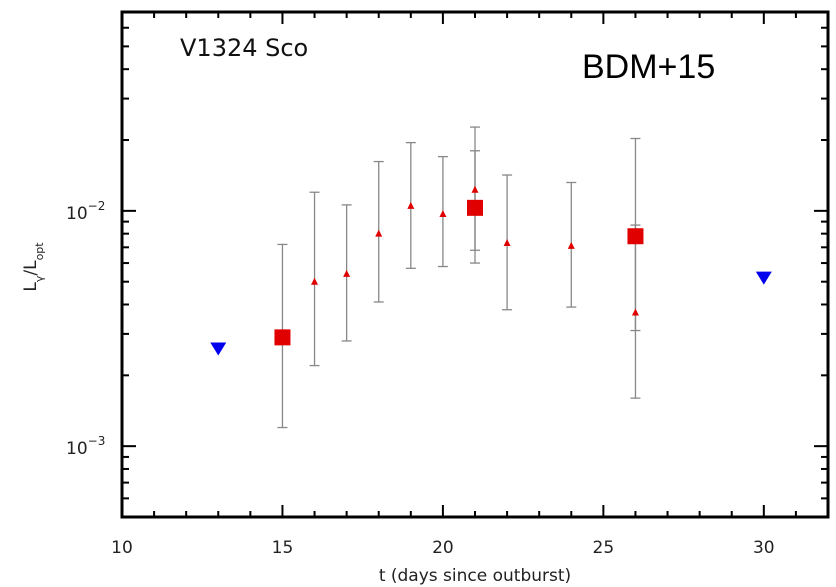 The height and width of the screenshot is (587, 836). I want to click on y-axis-title: Lγ/Lopt, so click(33, 267).